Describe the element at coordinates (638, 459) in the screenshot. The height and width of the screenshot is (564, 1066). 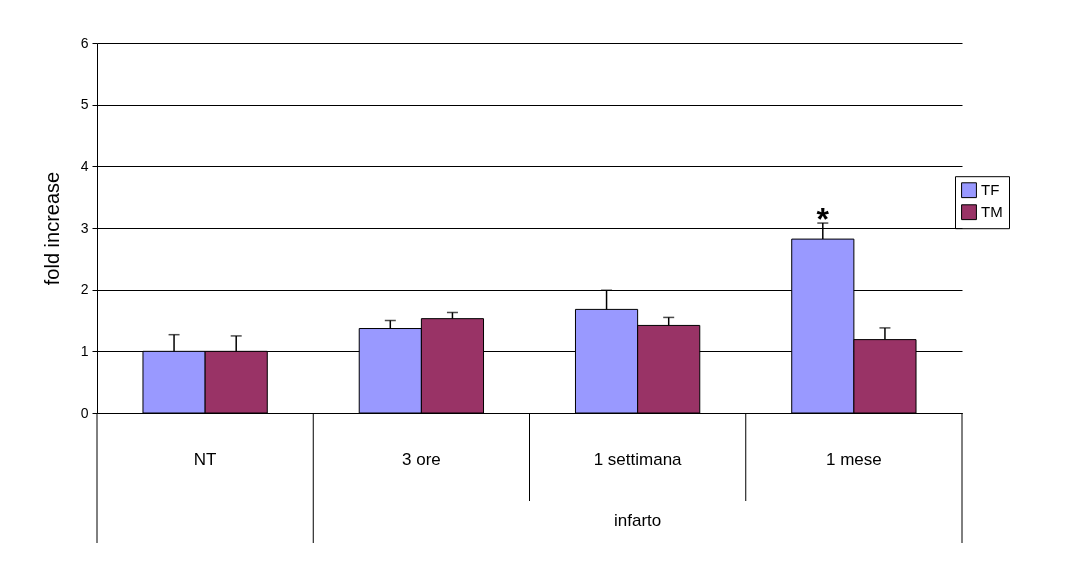
I see `x-tick-label: 1 settimana` at that location.